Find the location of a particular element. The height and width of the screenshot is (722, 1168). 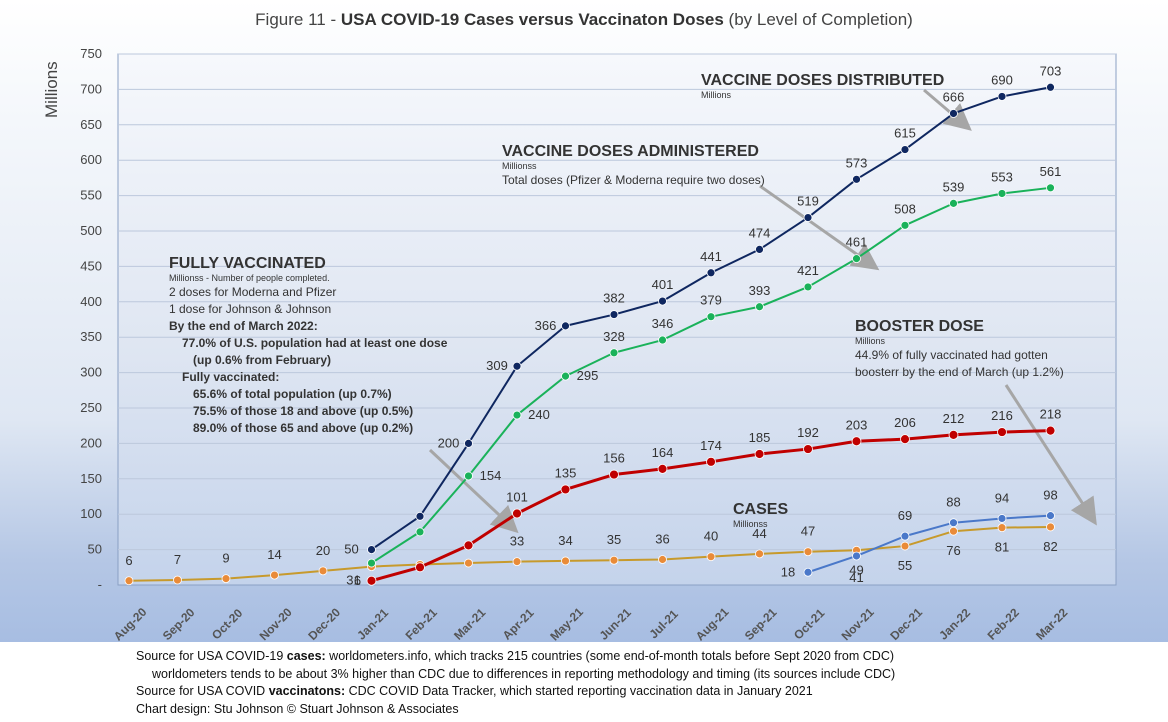

x-tick-label: May-21 is located at coordinates (566, 623).